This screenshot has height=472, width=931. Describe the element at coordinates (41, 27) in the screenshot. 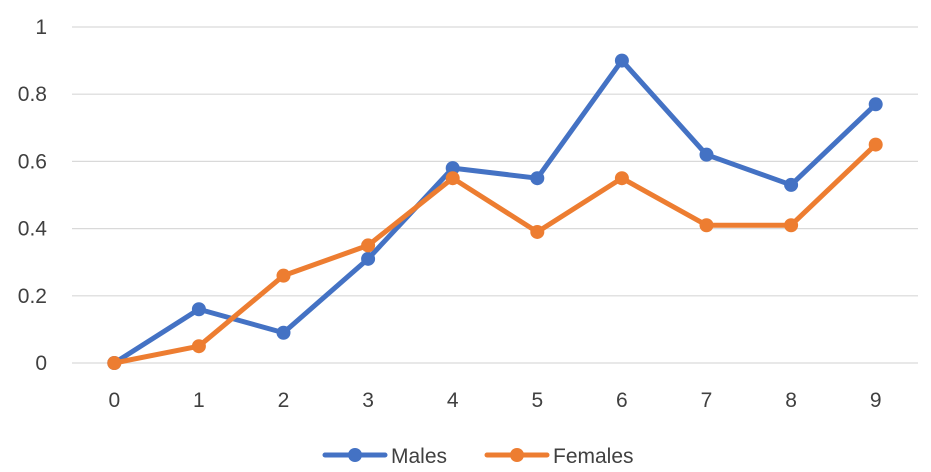

I see `y-tick-label: 1` at that location.